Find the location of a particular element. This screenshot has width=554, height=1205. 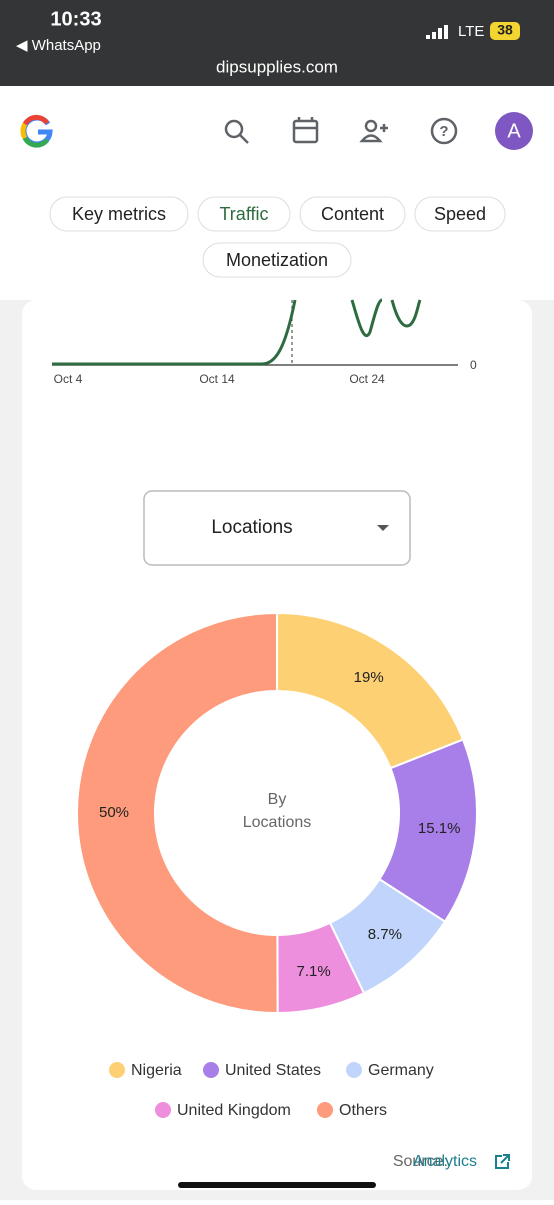

tab-label: Key metrics is located at coordinates (119, 214).